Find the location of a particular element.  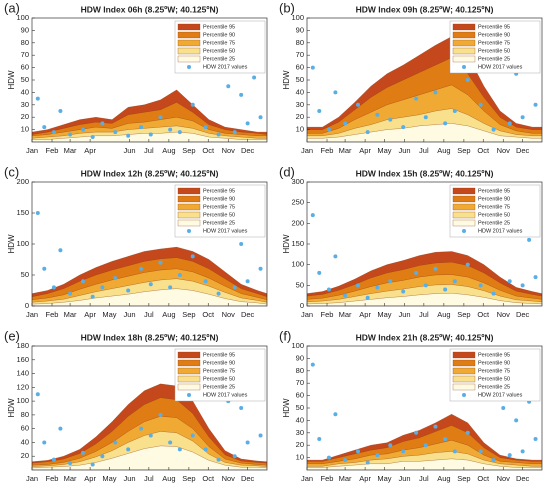

x-tick-label: Nov is located at coordinates (504, 150).